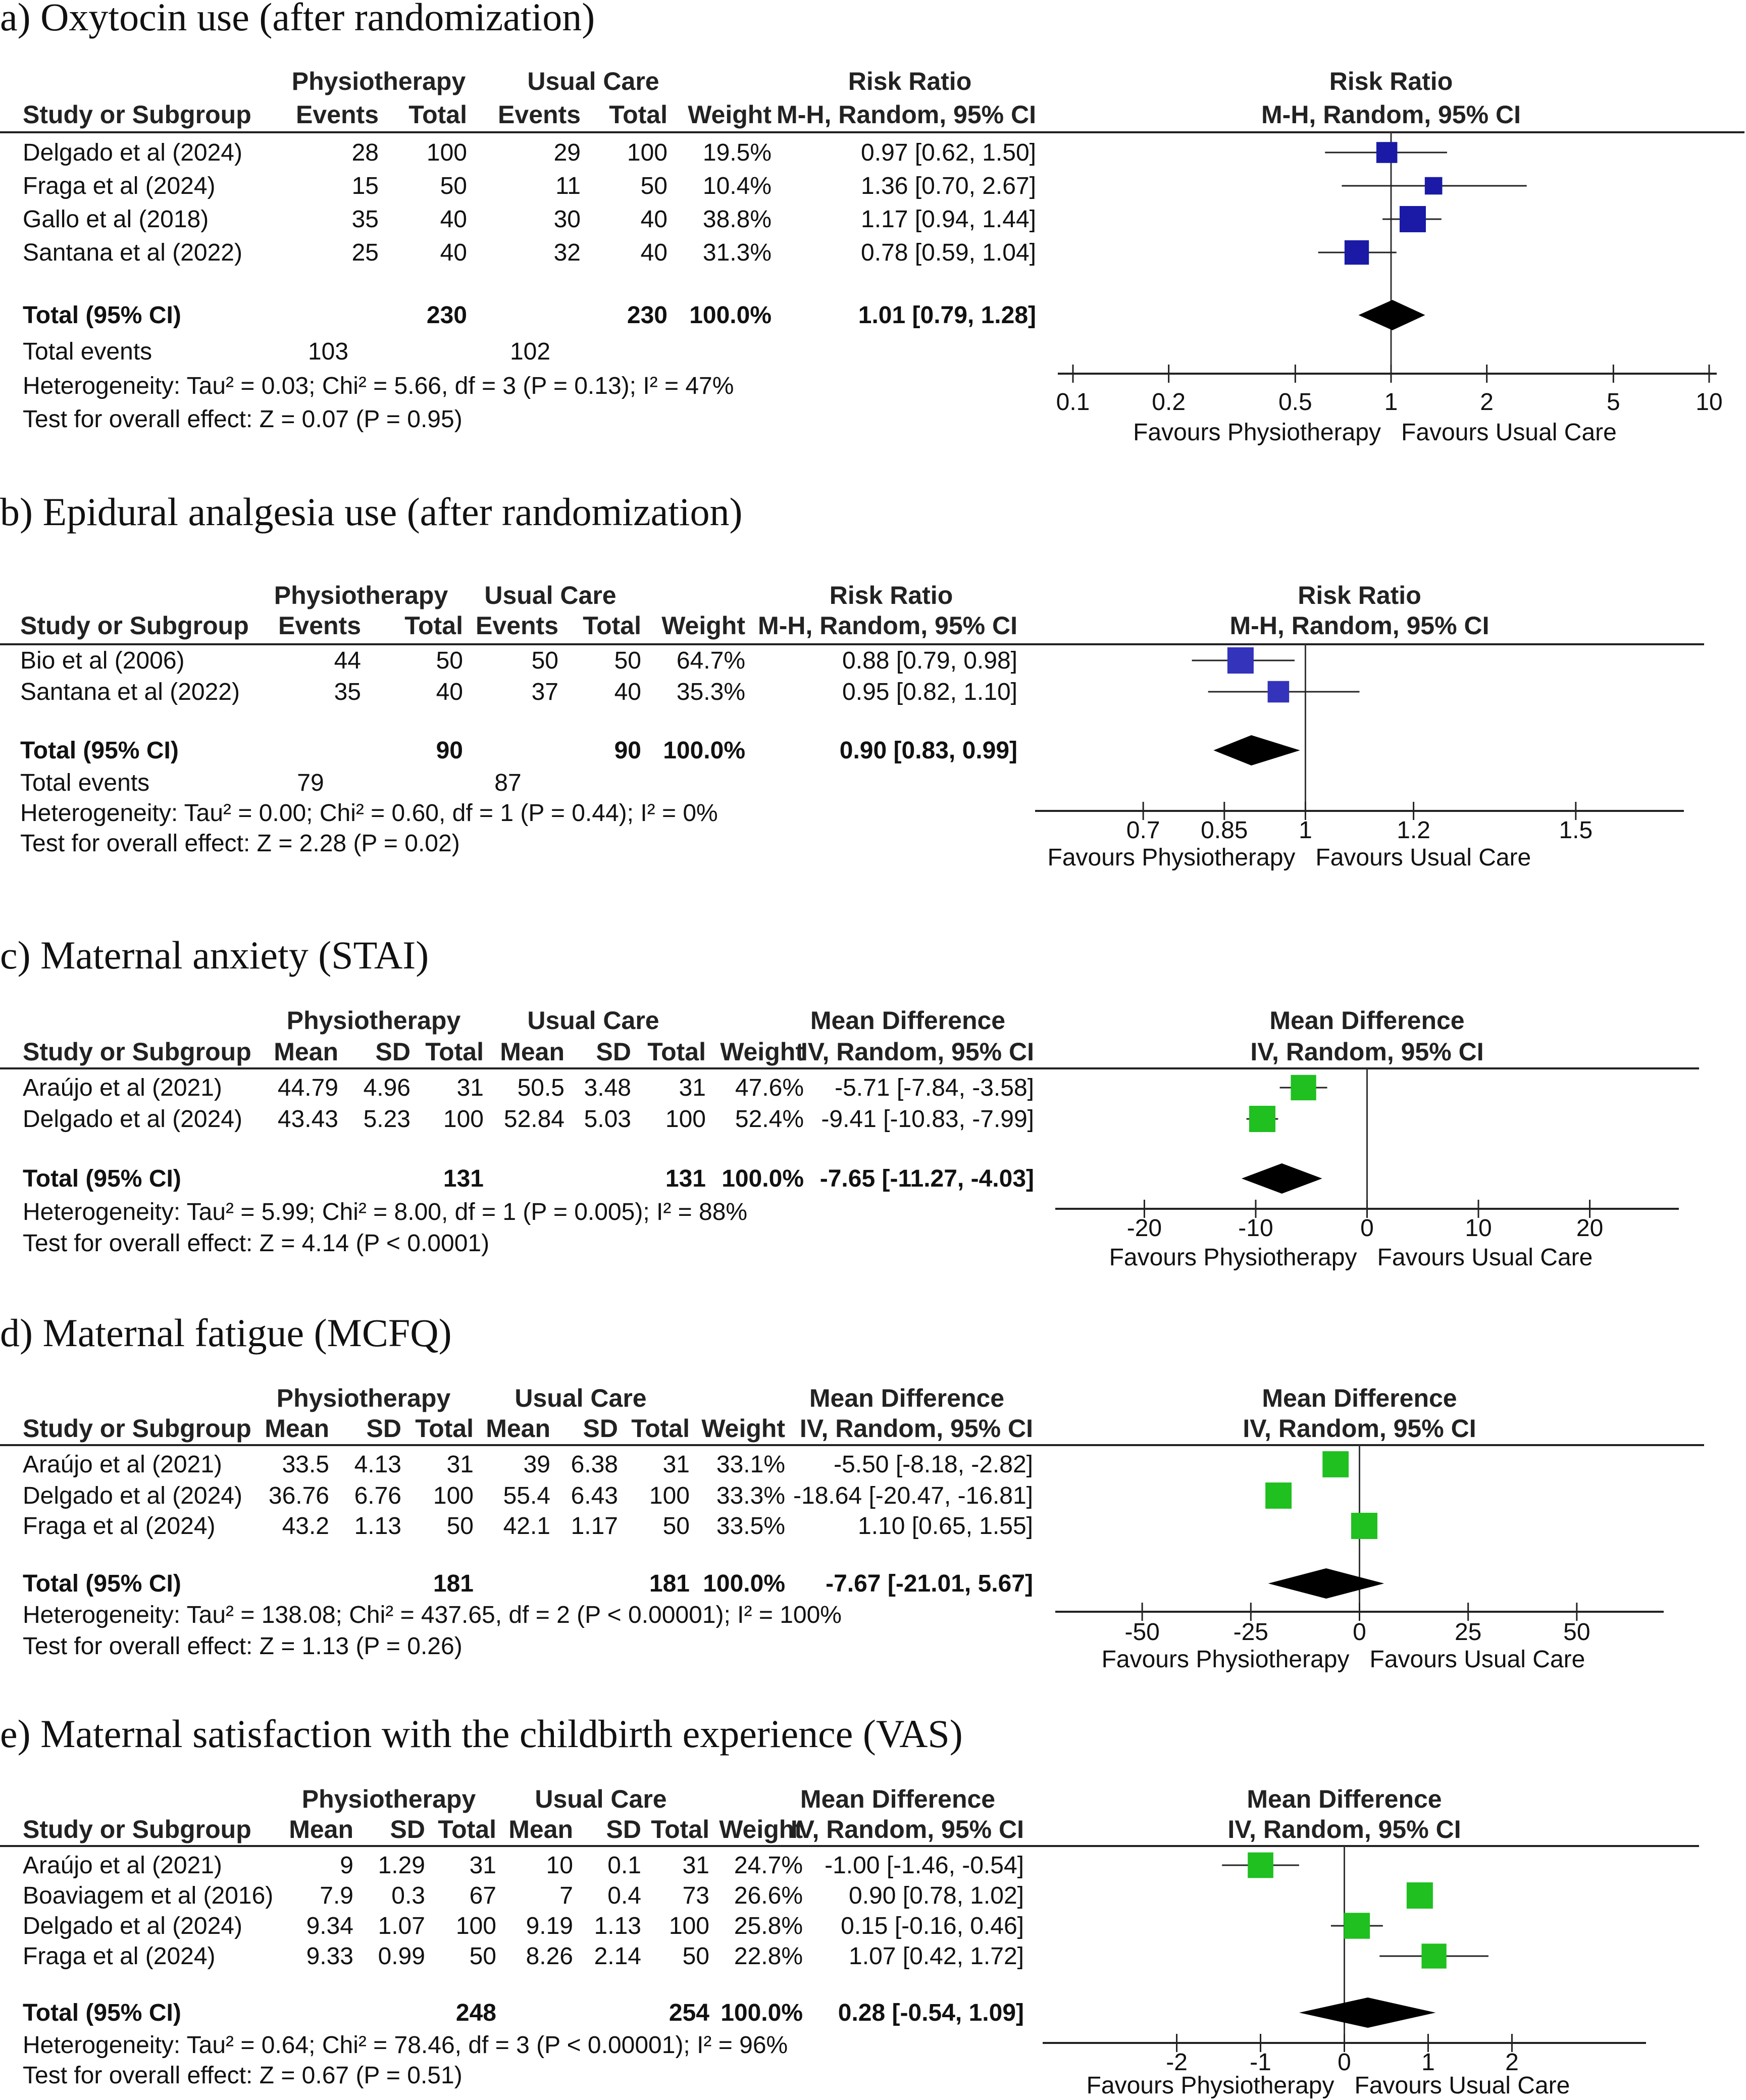 This screenshot has height=2100, width=1746. I want to click on study-name: Boaviagem et al (2016), so click(148, 1895).